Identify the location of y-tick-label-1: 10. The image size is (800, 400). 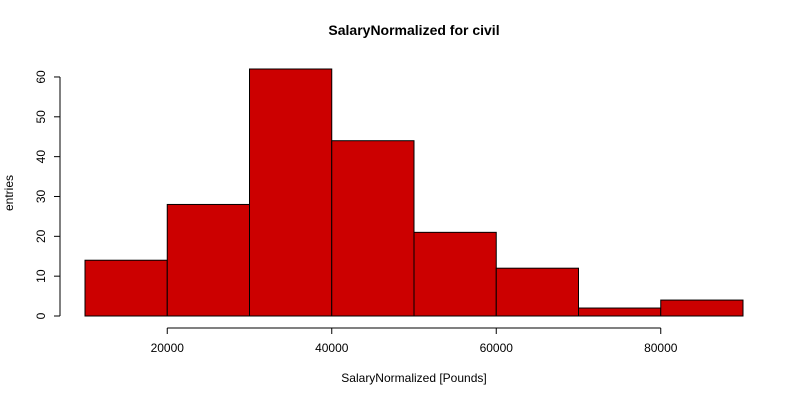
(41, 276).